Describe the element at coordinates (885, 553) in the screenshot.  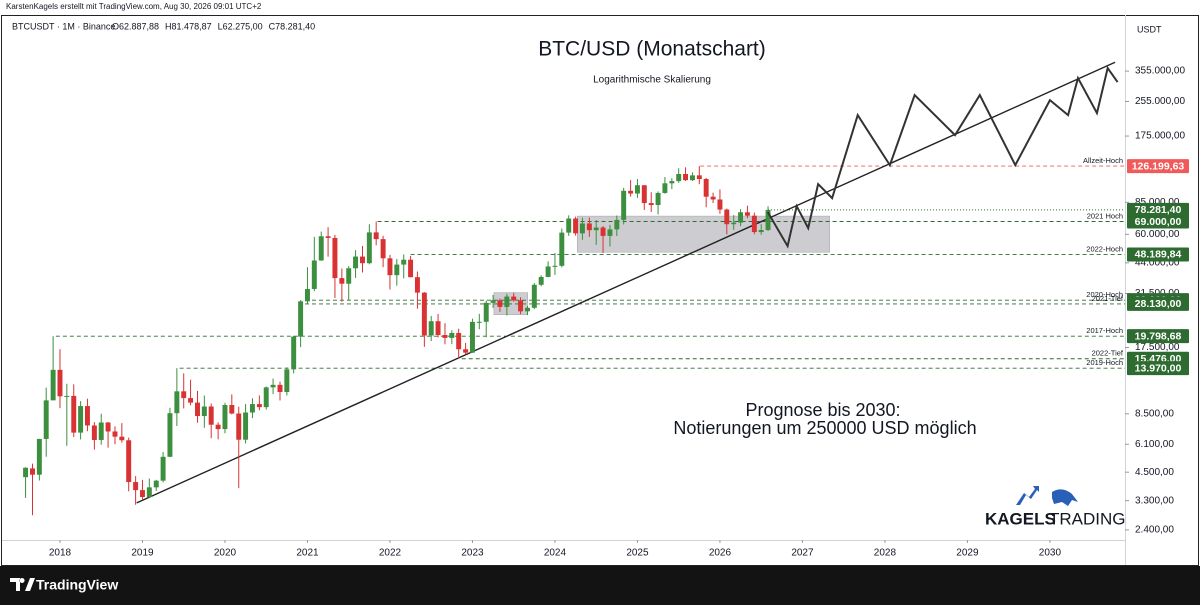
I see `x-tick-label: 2028` at that location.